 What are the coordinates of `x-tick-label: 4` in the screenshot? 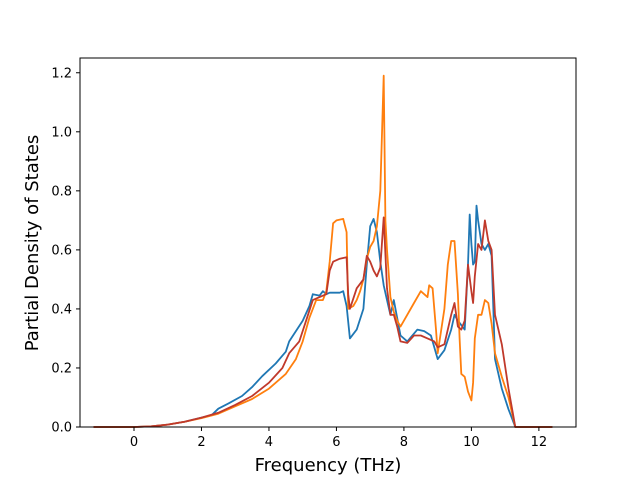 It's located at (269, 442).